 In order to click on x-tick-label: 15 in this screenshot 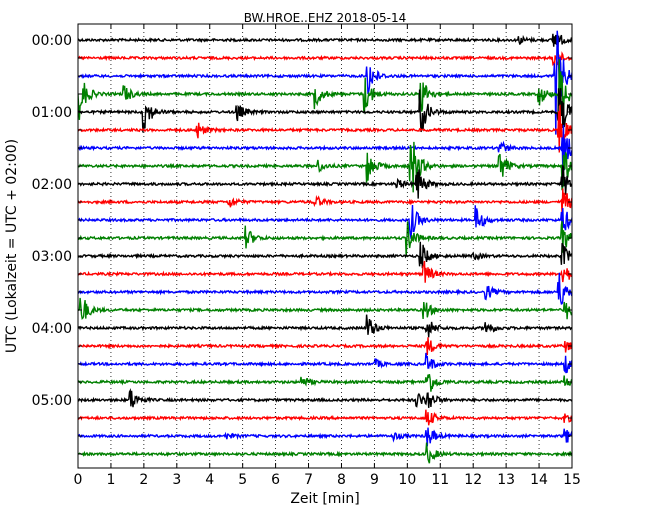, I will do `click(572, 480)`.